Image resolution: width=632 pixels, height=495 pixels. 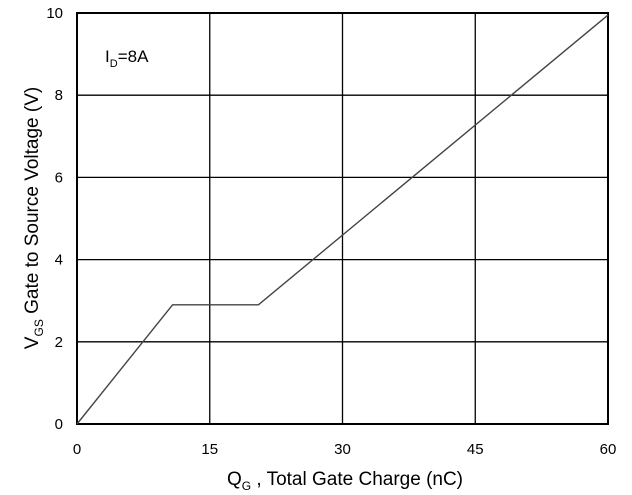 I want to click on y-axis-label: VGS Gate to Source Voltage (V), so click(x=34, y=218).